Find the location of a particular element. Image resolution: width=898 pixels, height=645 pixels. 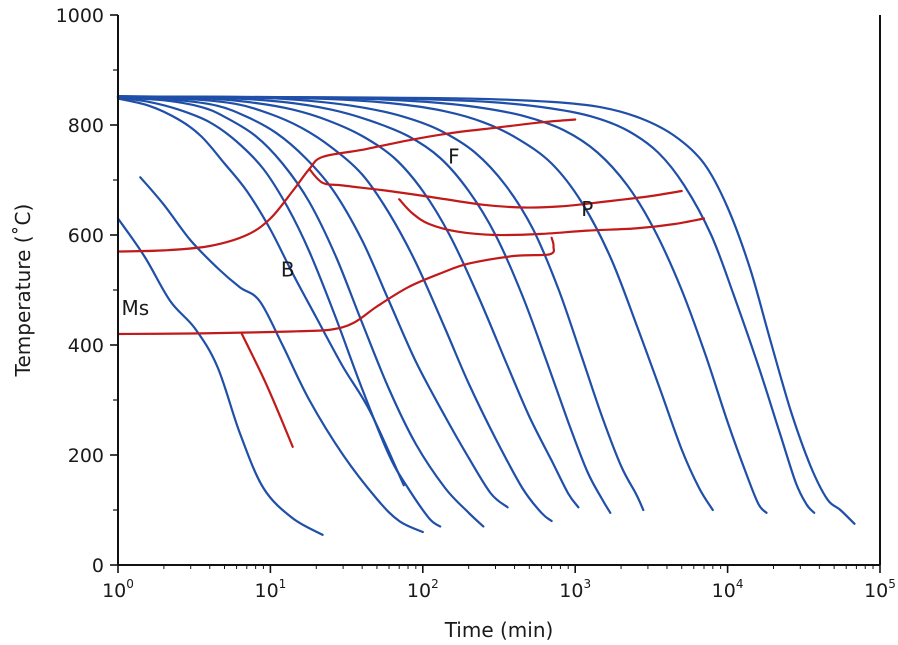

x-axis-title: Time (min) is located at coordinates (499, 630).